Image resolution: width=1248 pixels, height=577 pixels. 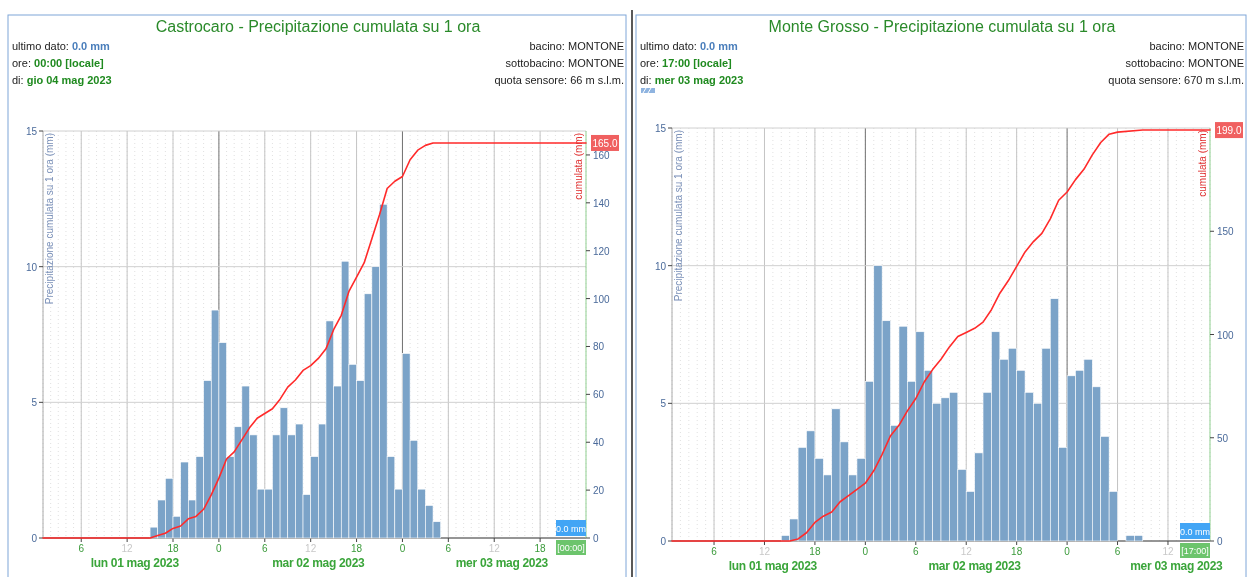 I want to click on chart-title: Monte Grosso - Precipitazione cumulata su 1 ora, so click(x=942, y=26).